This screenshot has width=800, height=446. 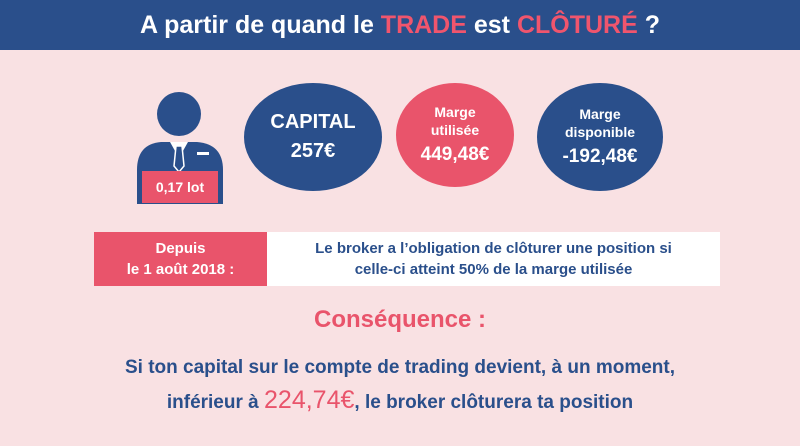 I want to click on capital-circle: CAPITAL 257€, so click(x=313, y=137).